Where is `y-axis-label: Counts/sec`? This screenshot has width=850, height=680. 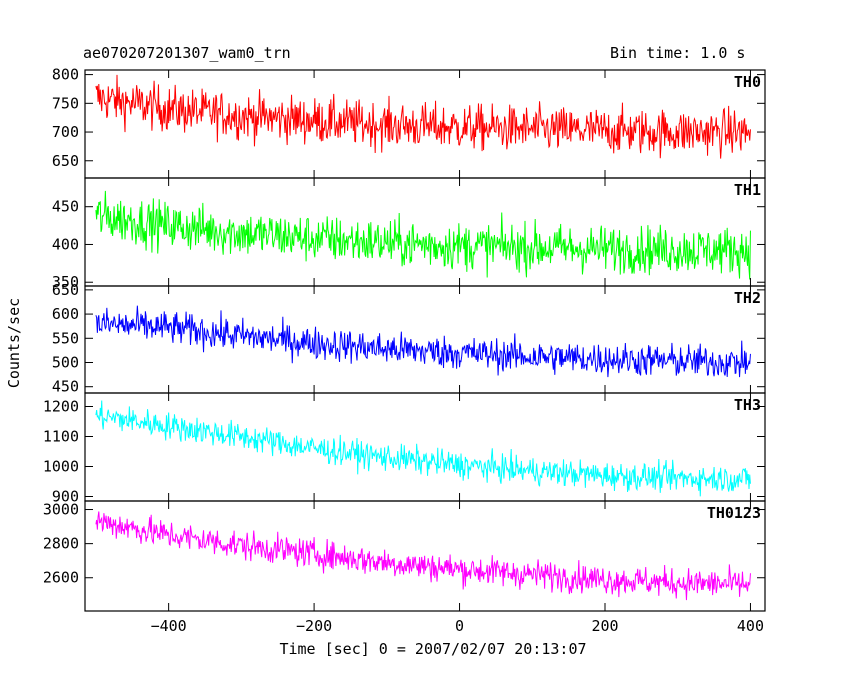 y-axis-label: Counts/sec is located at coordinates (14, 343).